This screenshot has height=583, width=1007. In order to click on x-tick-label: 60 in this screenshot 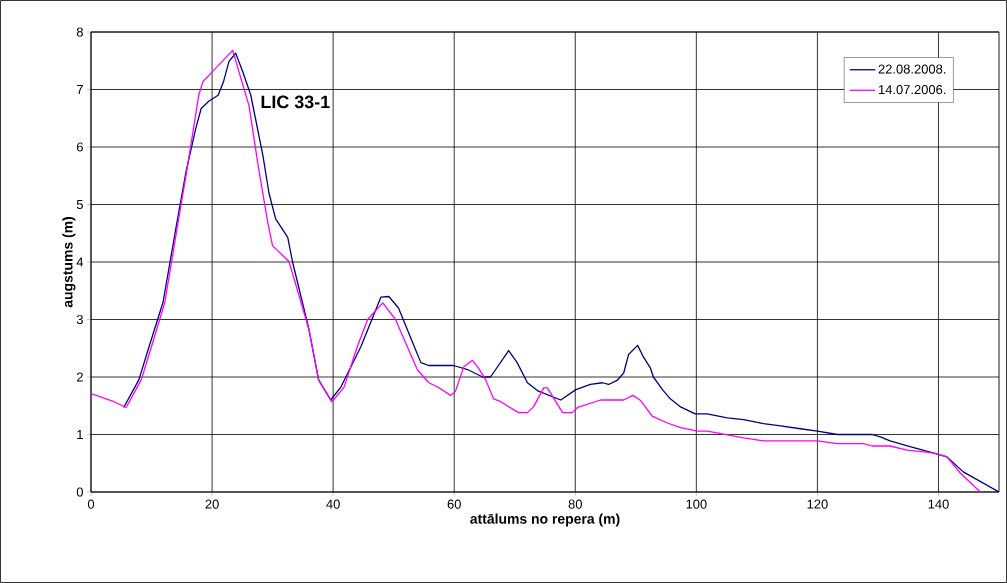, I will do `click(454, 504)`.